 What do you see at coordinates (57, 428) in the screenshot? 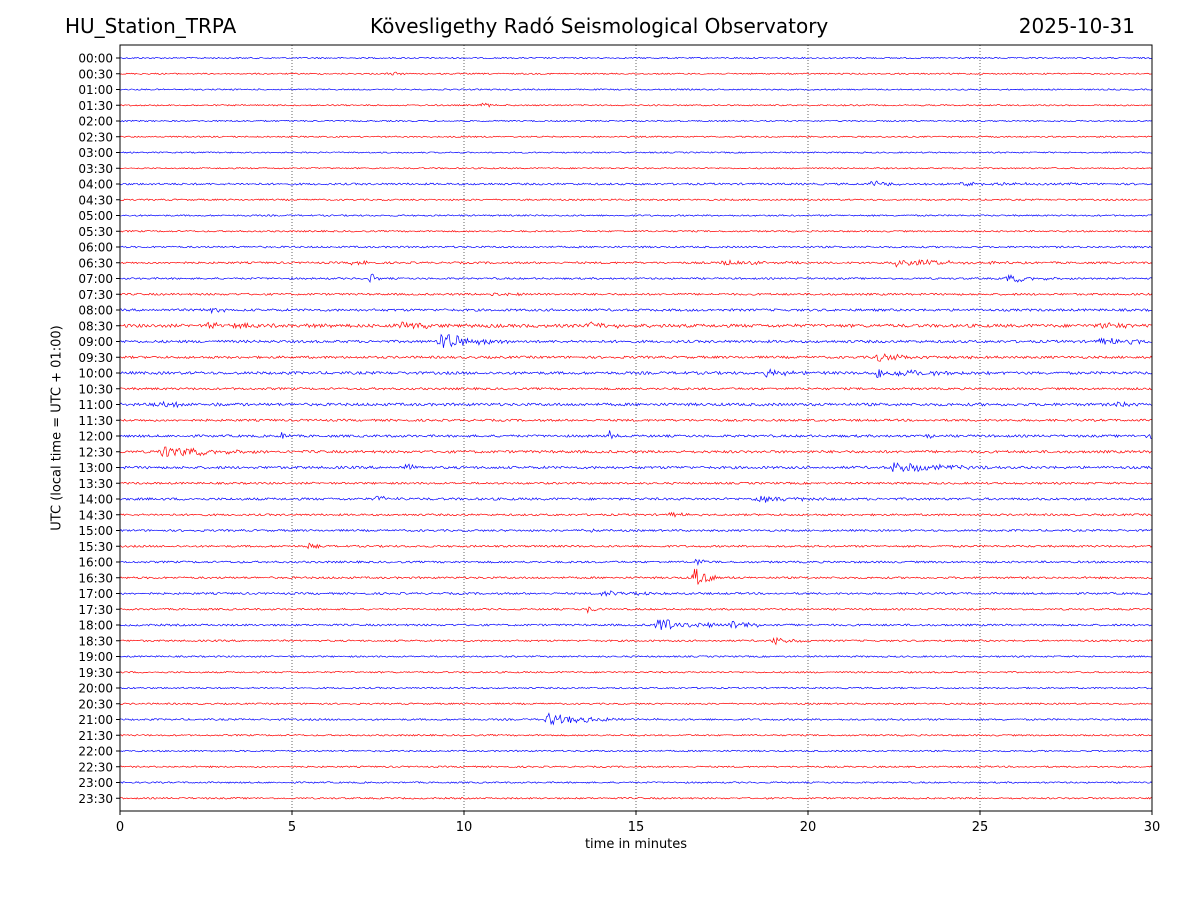
I see `y-axis-label: UTC (local time = UTC + 01:00)` at bounding box center [57, 428].